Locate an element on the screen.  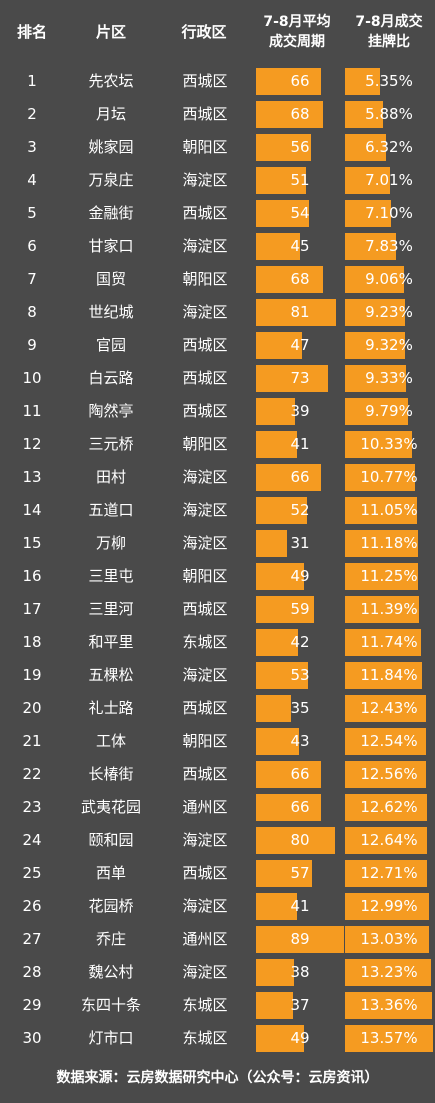
rank-cell: 19 is located at coordinates (32, 675).